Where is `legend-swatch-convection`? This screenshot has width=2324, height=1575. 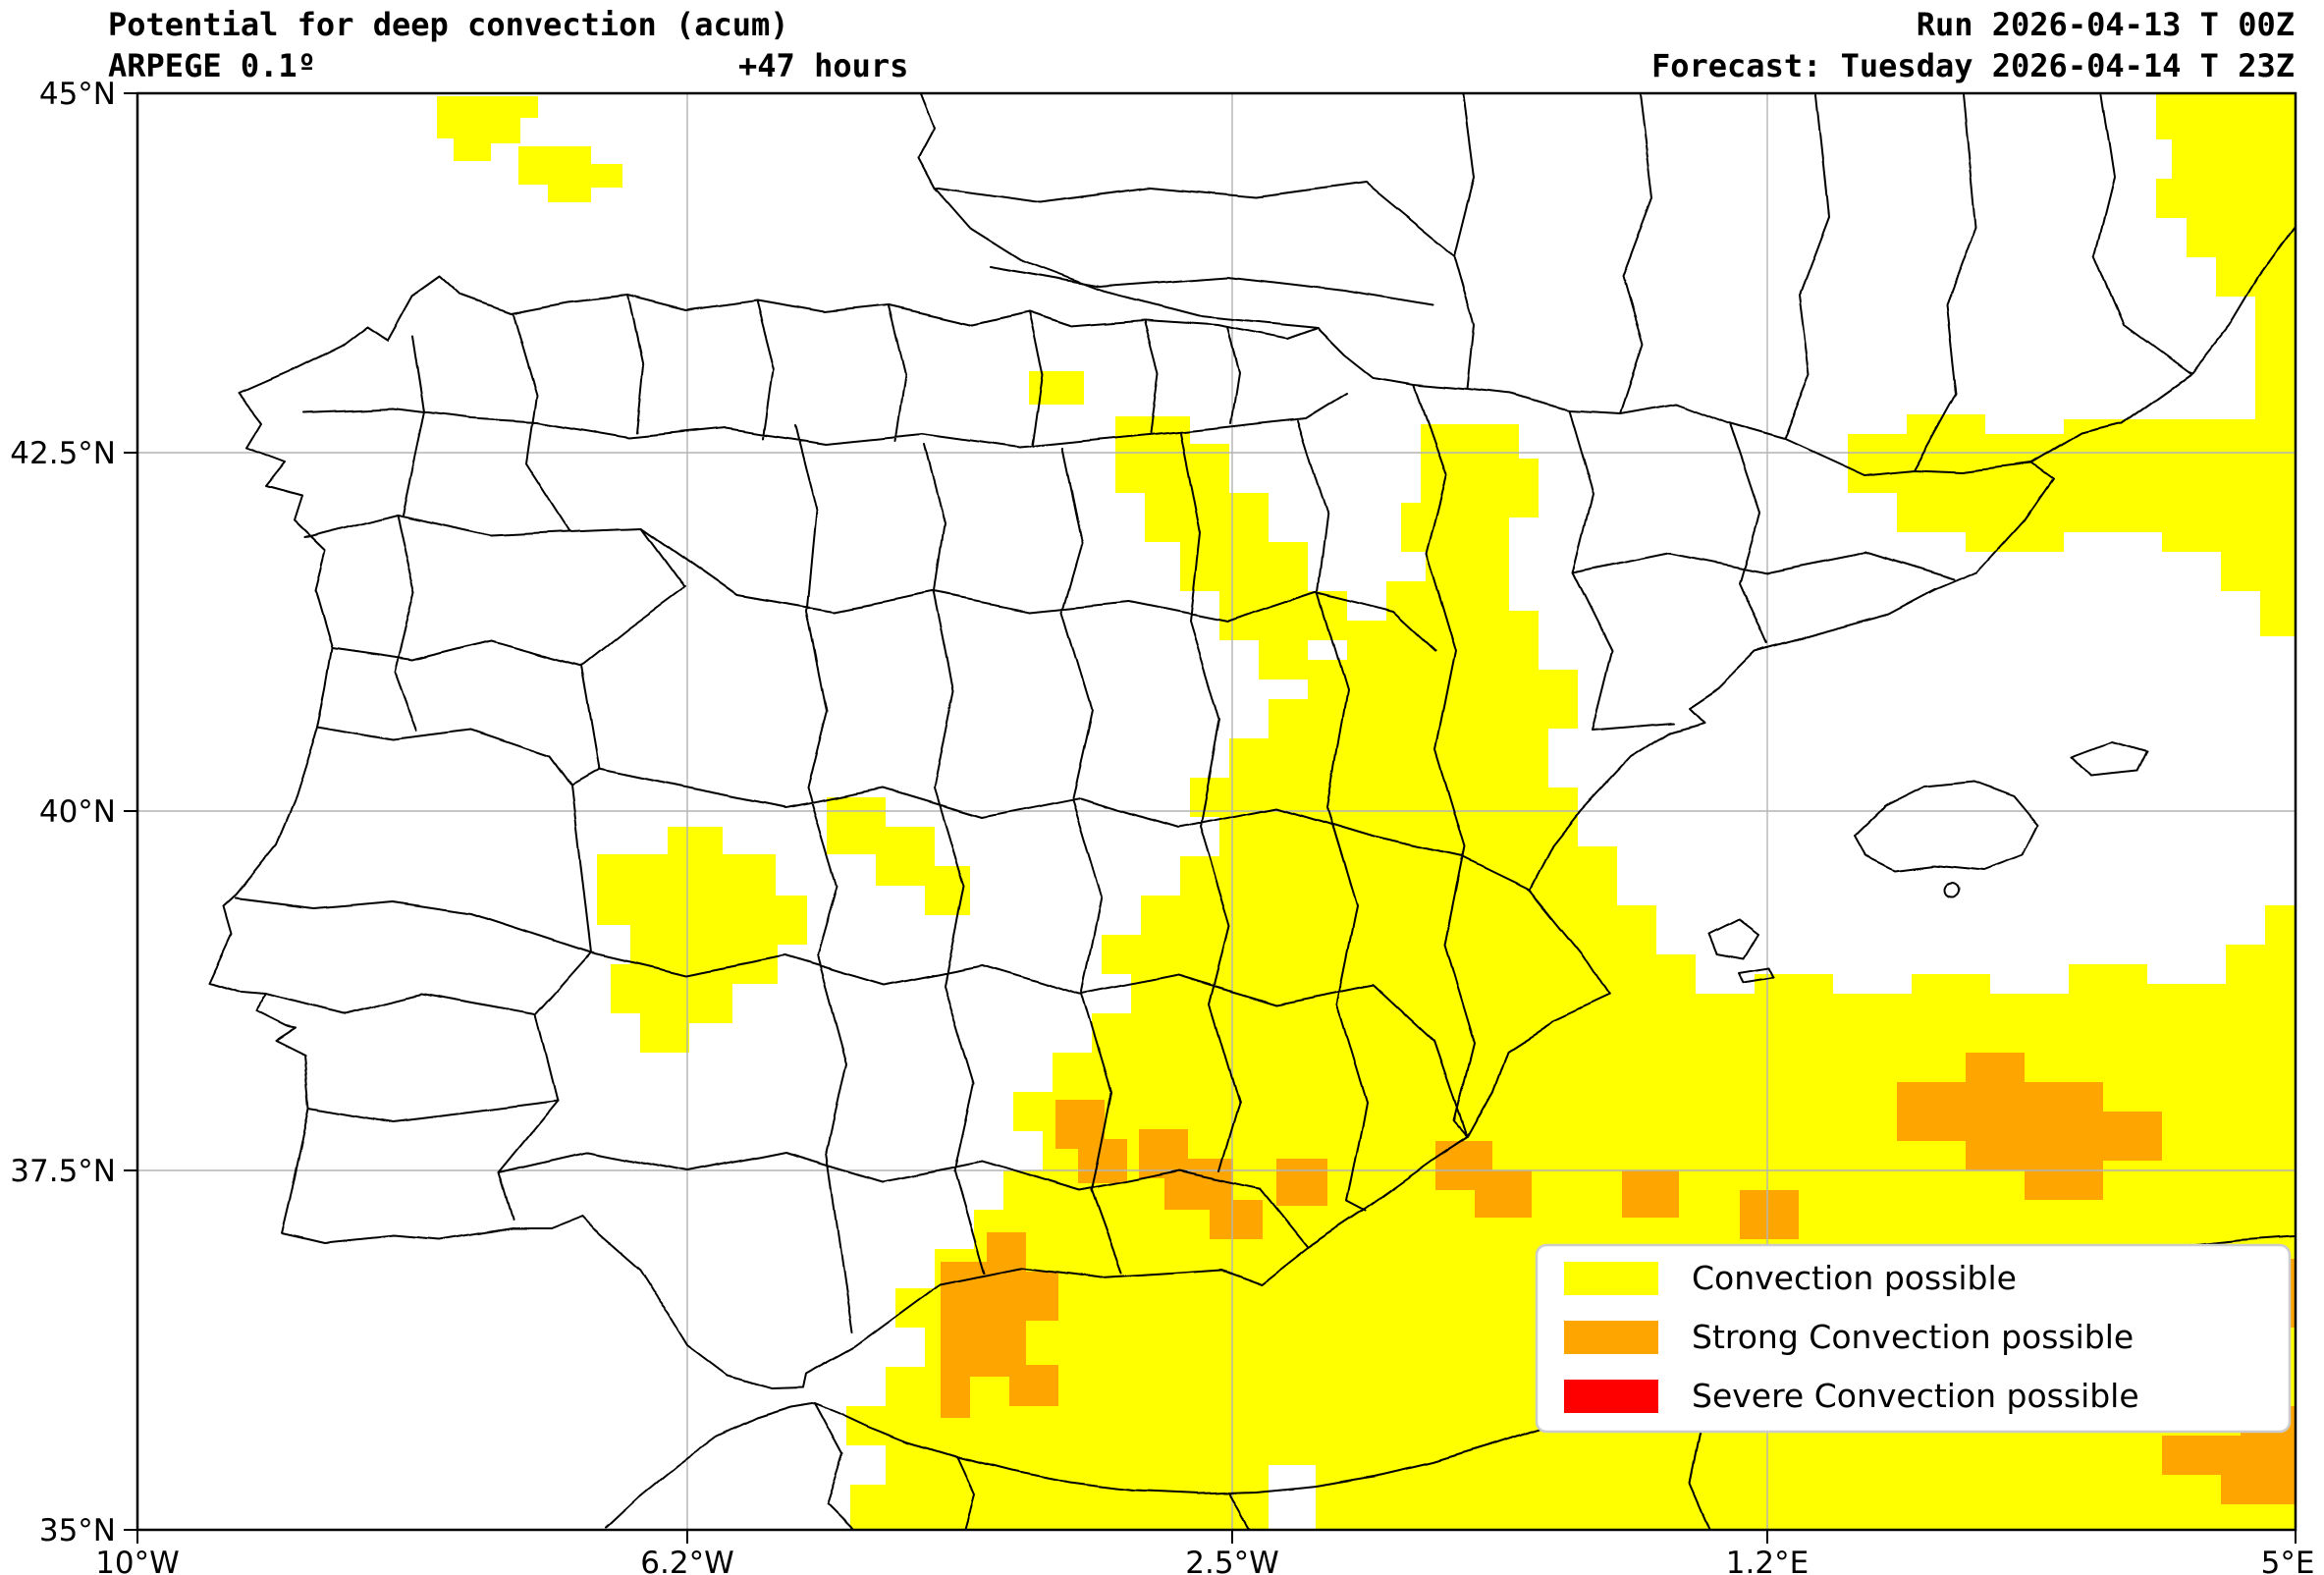 legend-swatch-convection is located at coordinates (1611, 1279).